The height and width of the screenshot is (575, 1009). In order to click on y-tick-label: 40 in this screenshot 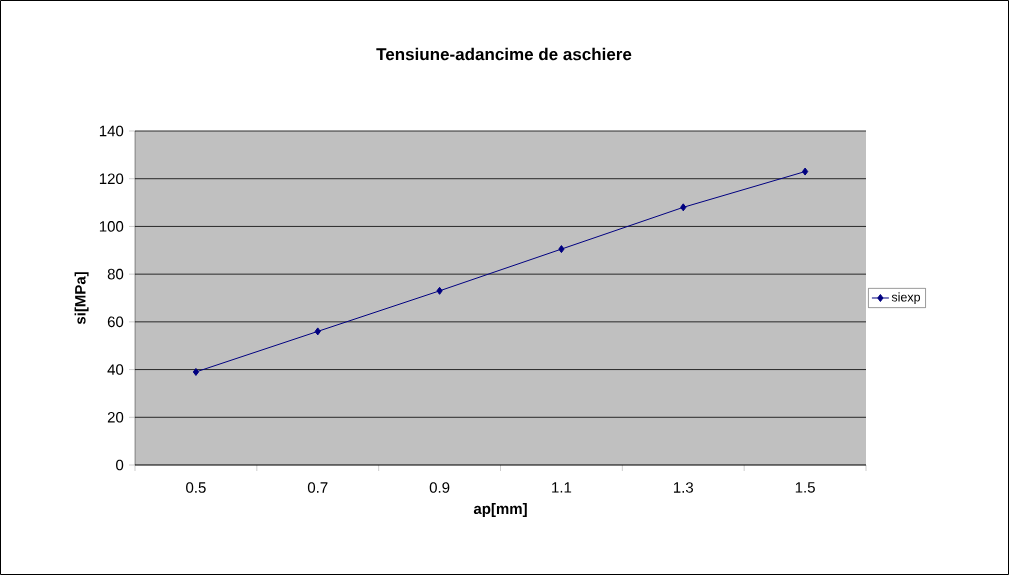, I will do `click(115, 369)`.